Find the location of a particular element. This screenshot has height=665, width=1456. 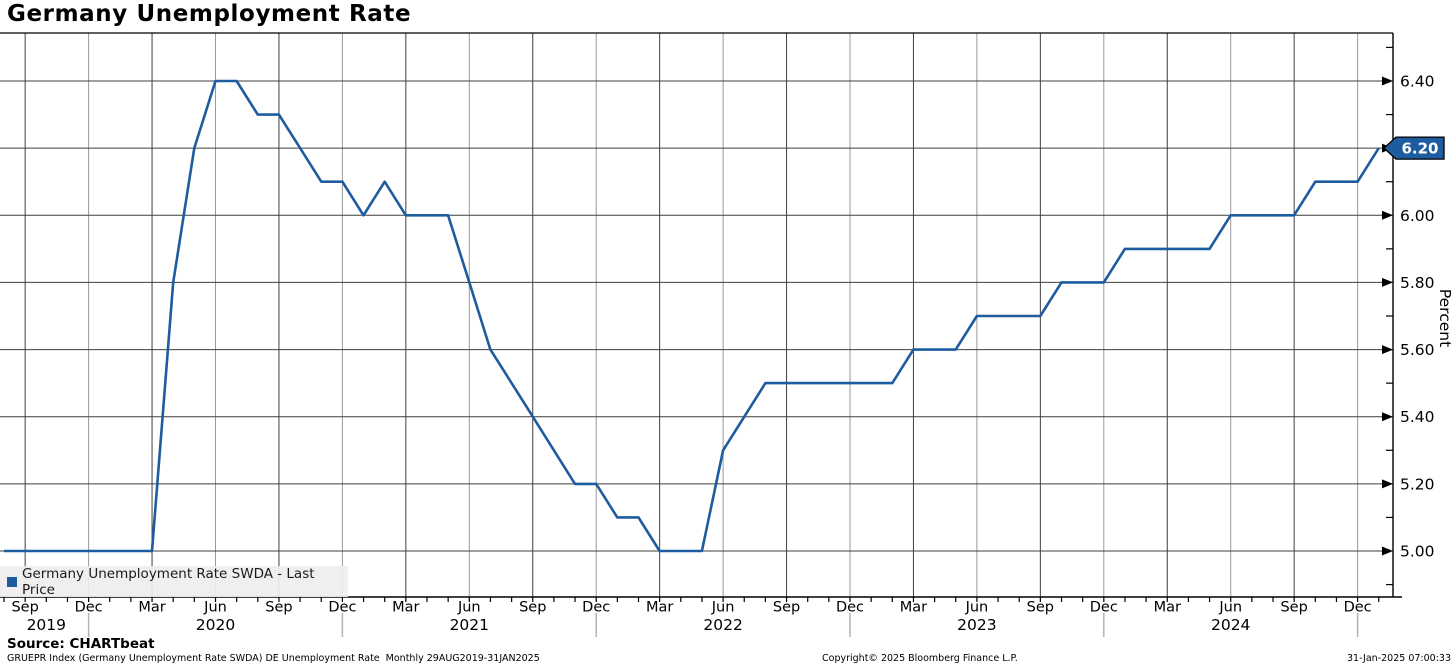

y-tick-label: 5.00 is located at coordinates (1417, 552).